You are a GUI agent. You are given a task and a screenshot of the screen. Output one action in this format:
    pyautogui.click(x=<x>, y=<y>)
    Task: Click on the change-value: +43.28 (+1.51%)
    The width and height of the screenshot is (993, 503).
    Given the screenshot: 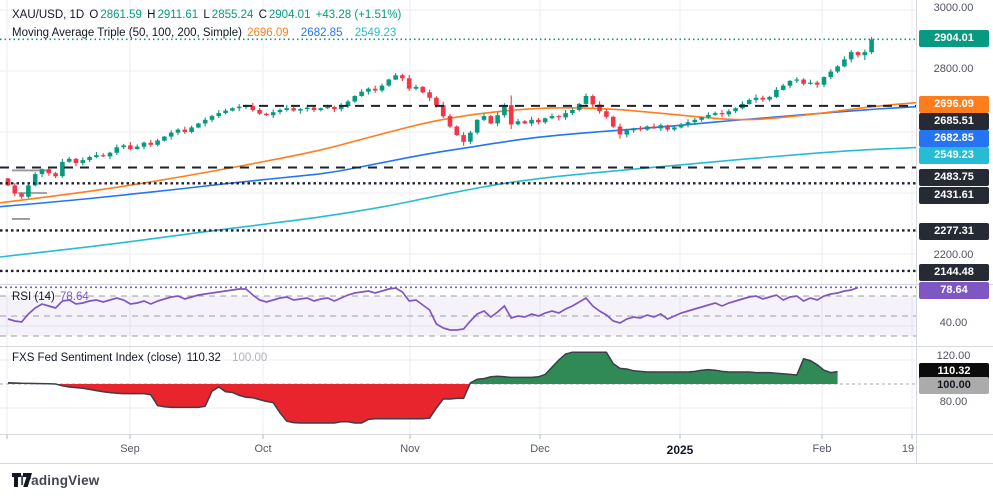 What is the action you would take?
    pyautogui.click(x=358, y=15)
    